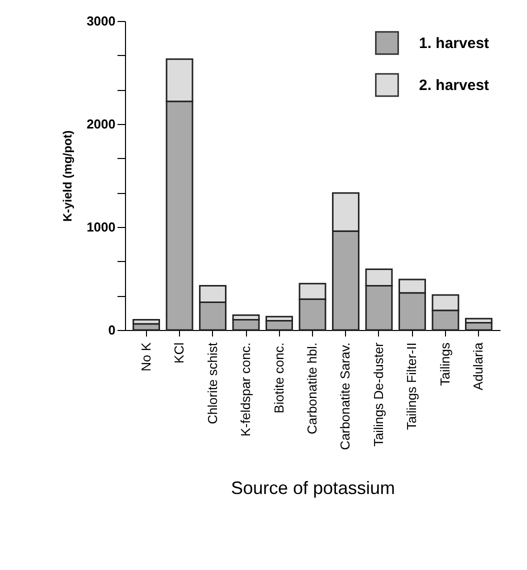 This screenshot has width=527, height=570. What do you see at coordinates (345, 396) in the screenshot?
I see `x-tick-label: Carbonatite Sarav.` at bounding box center [345, 396].